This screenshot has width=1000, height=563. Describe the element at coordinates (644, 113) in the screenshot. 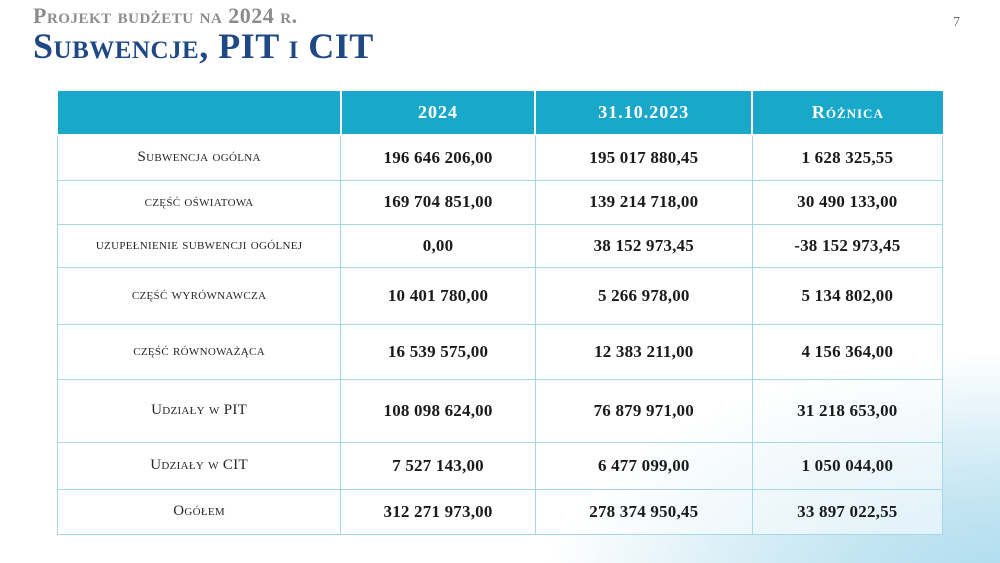

I see `header-cell-2023: 31.10.2023` at that location.